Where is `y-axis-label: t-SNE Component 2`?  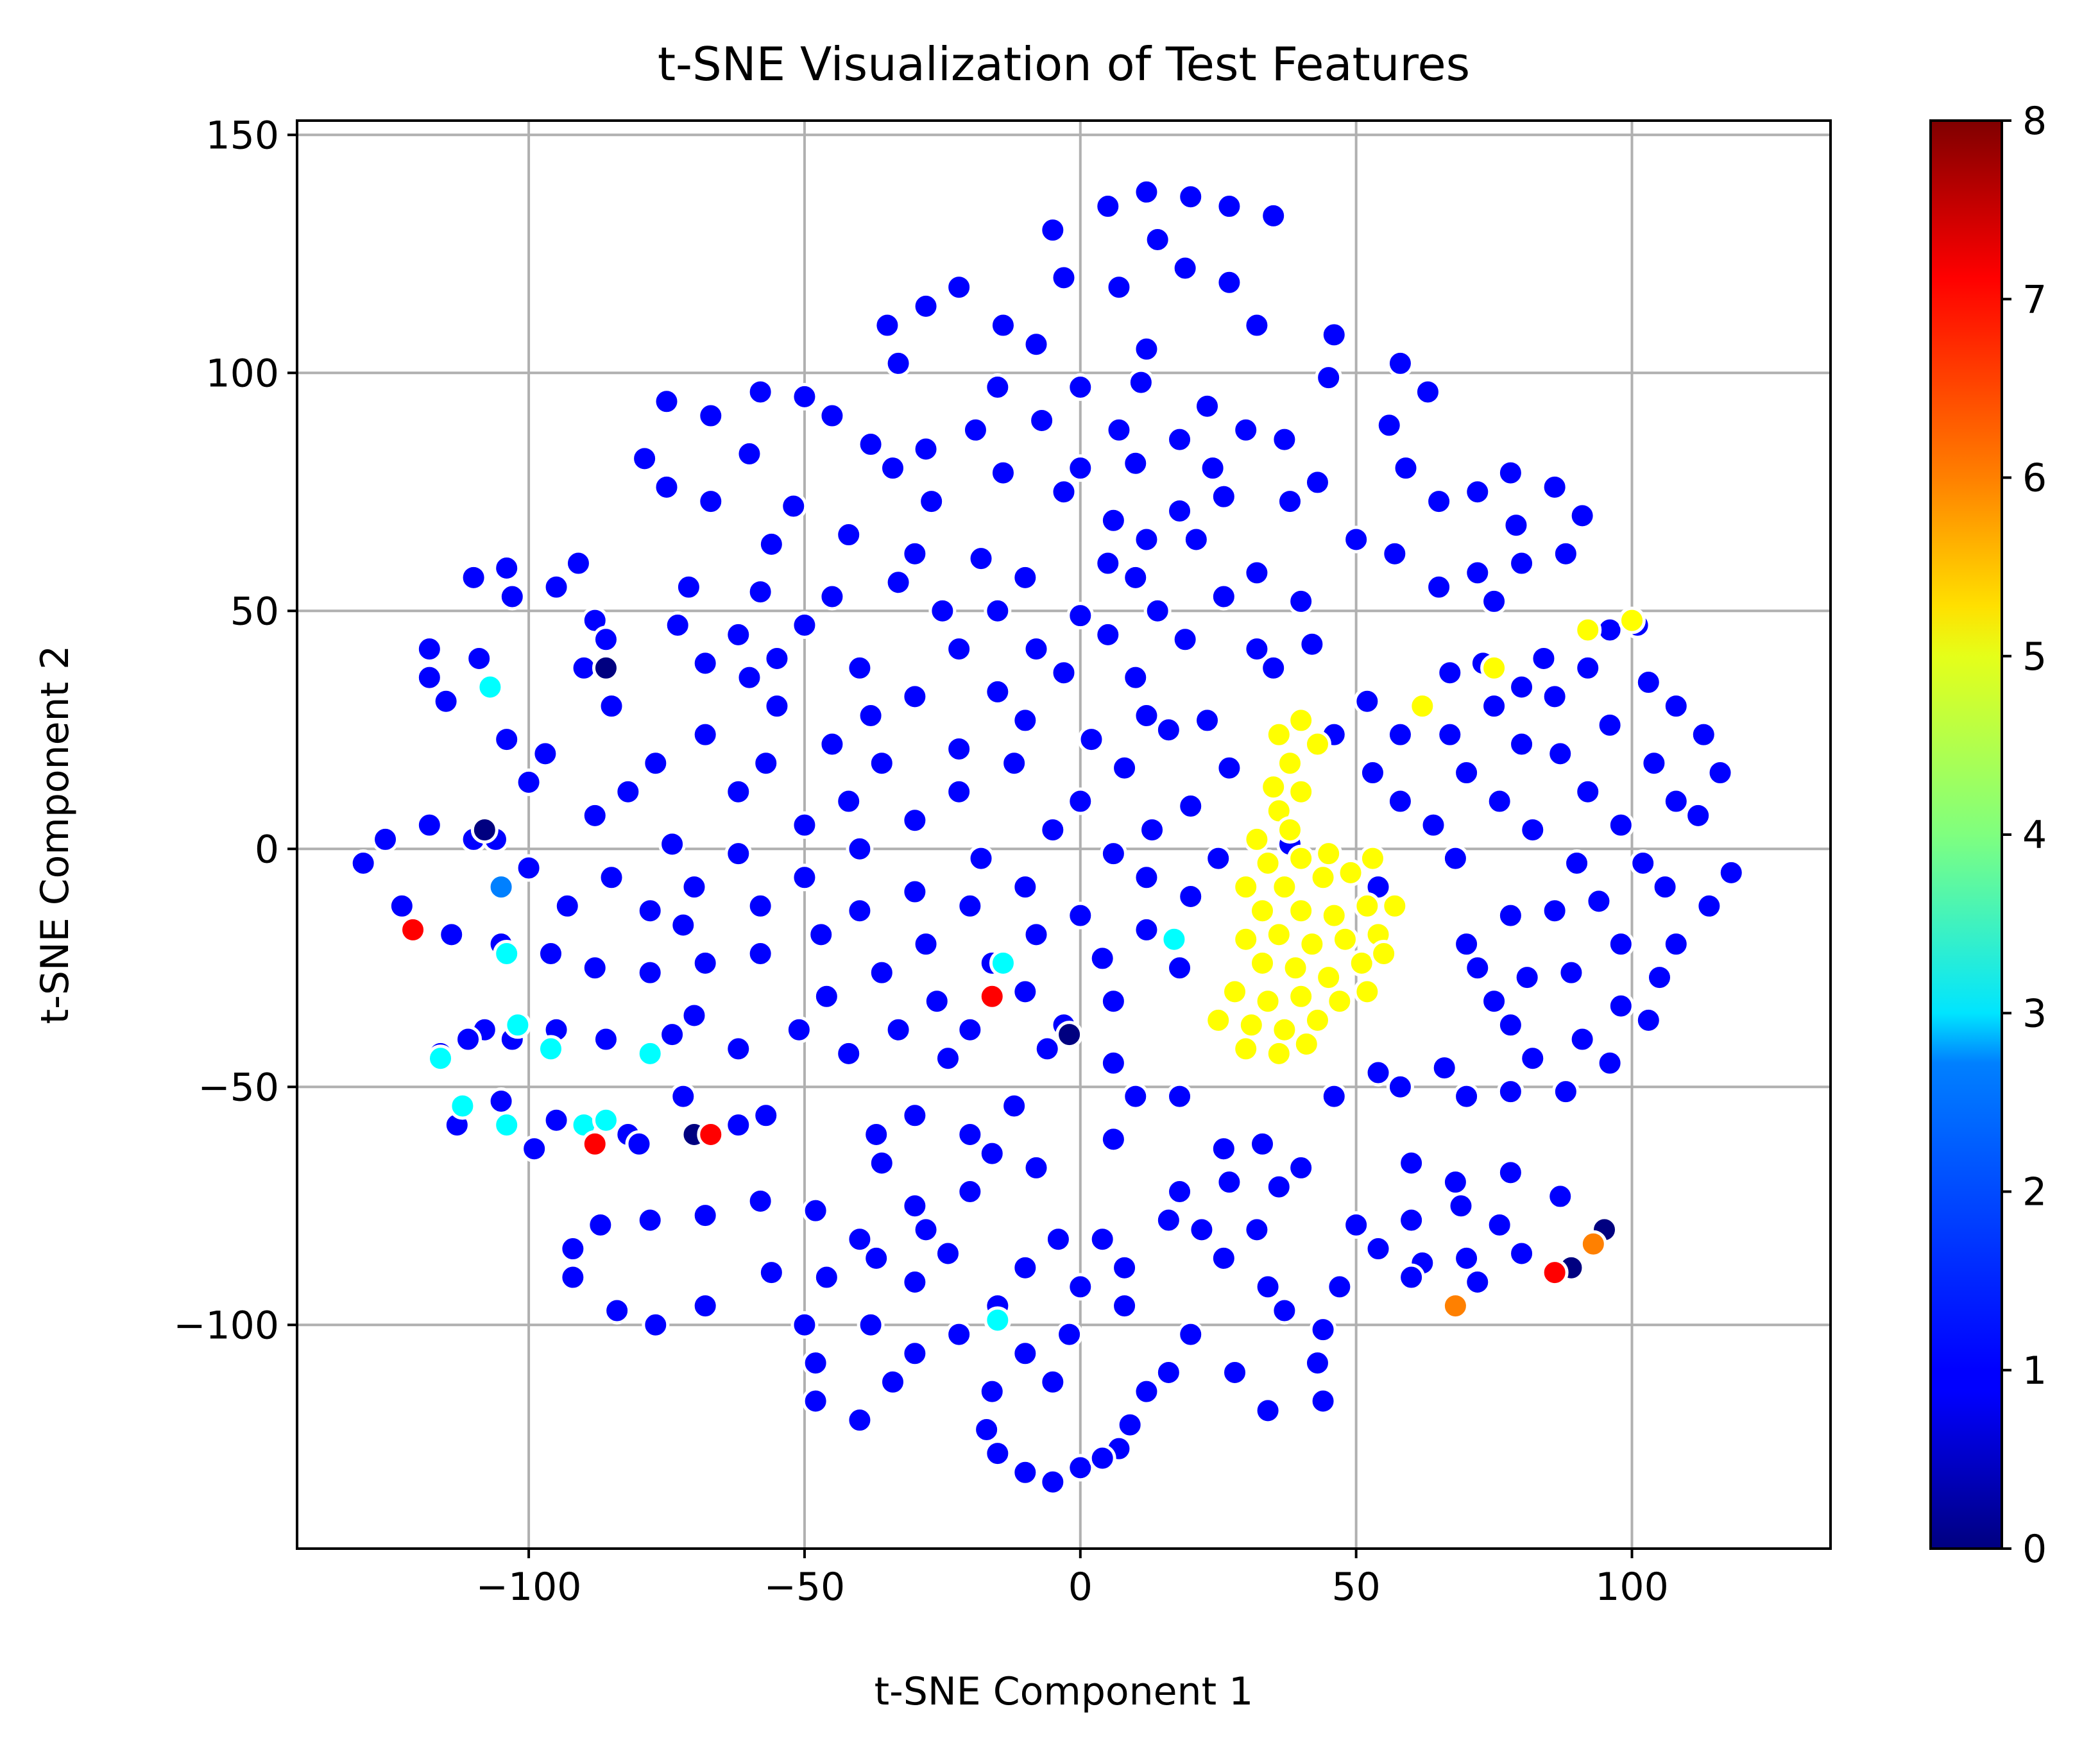 y-axis-label: t-SNE Component 2 is located at coordinates (55, 835).